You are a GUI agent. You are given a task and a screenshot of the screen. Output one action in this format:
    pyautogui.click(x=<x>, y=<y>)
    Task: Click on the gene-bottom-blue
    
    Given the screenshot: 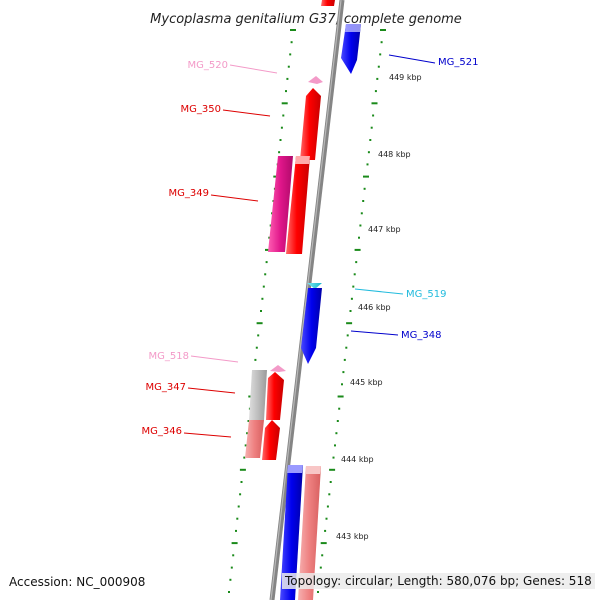 What is the action you would take?
    pyautogui.click(x=291, y=532)
    